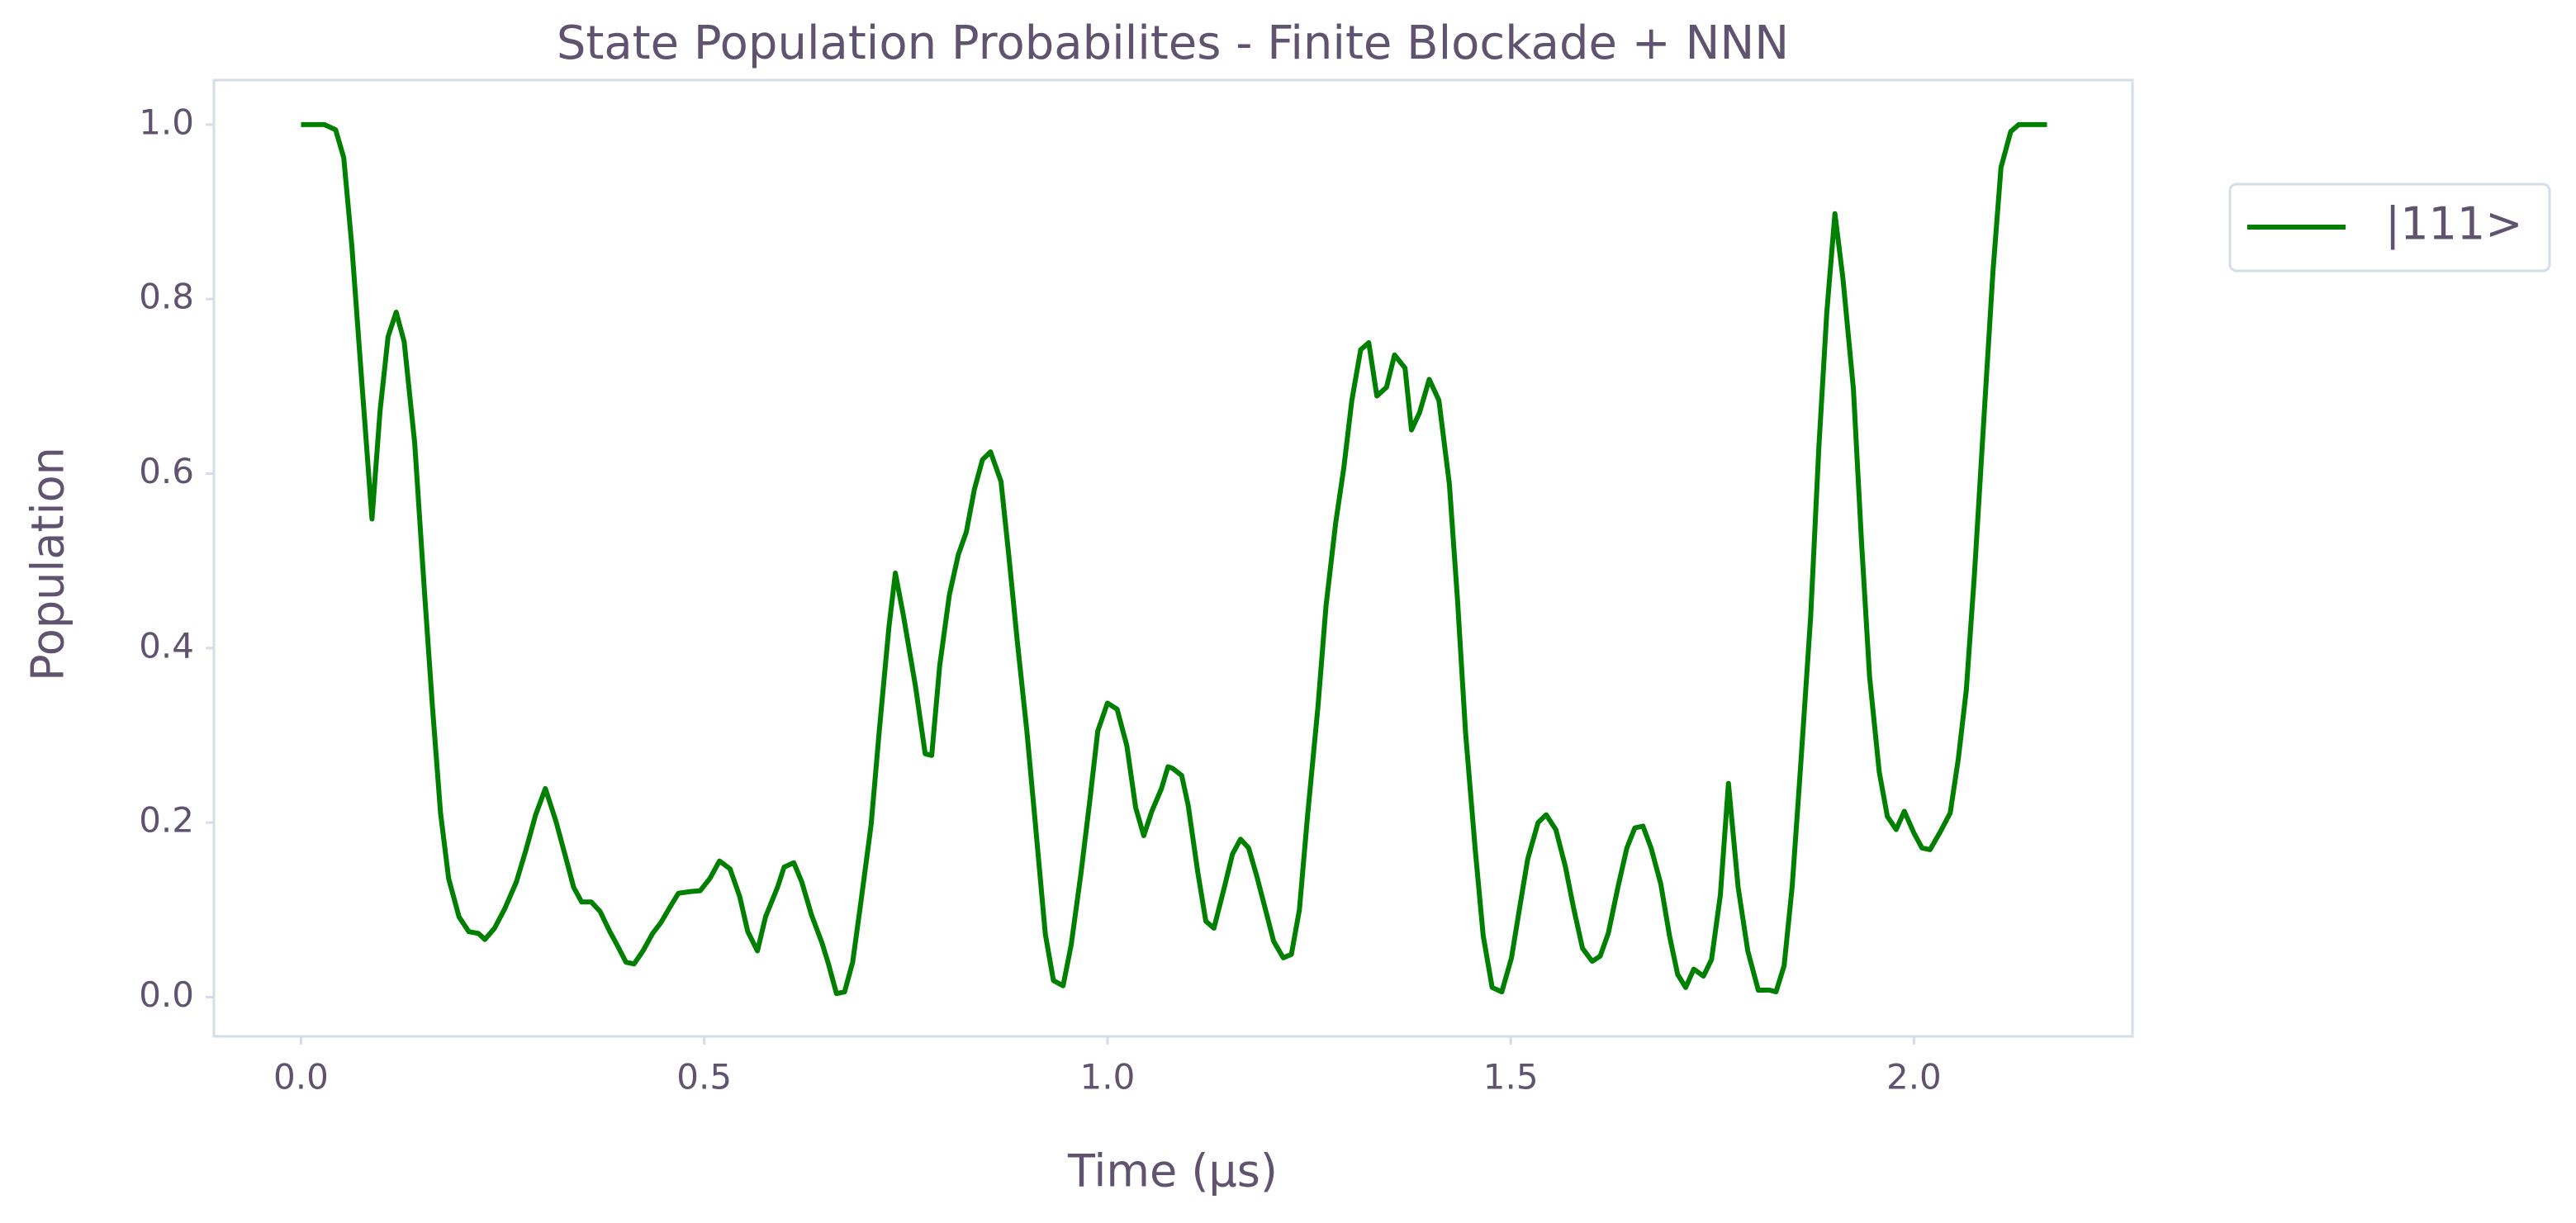 Image resolution: width=2576 pixels, height=1223 pixels. What do you see at coordinates (48, 564) in the screenshot?
I see `y-axis-title: Population` at bounding box center [48, 564].